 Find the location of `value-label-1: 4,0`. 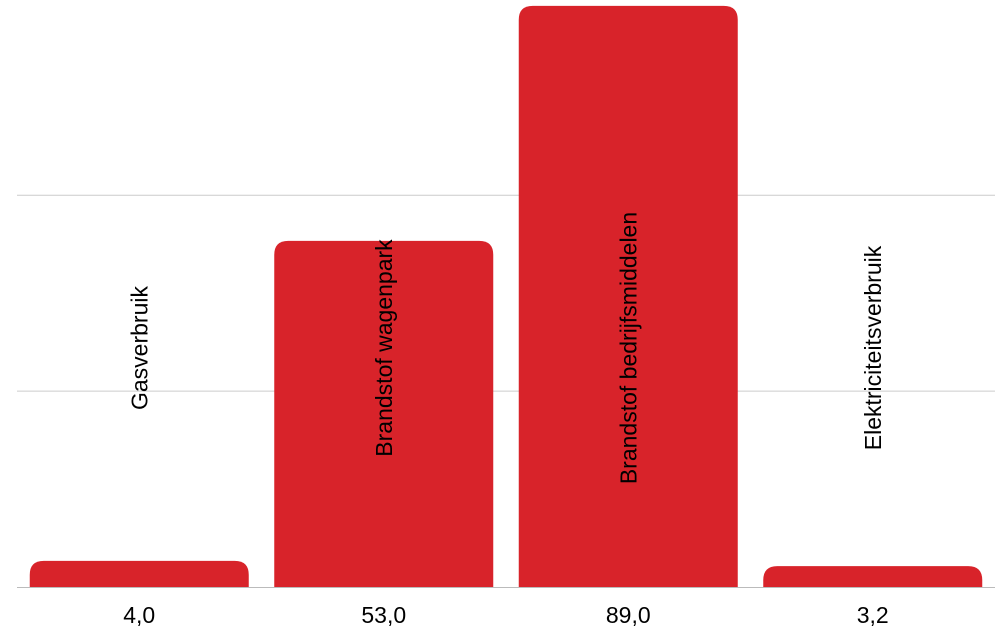

value-label-1: 4,0 is located at coordinates (139, 615).